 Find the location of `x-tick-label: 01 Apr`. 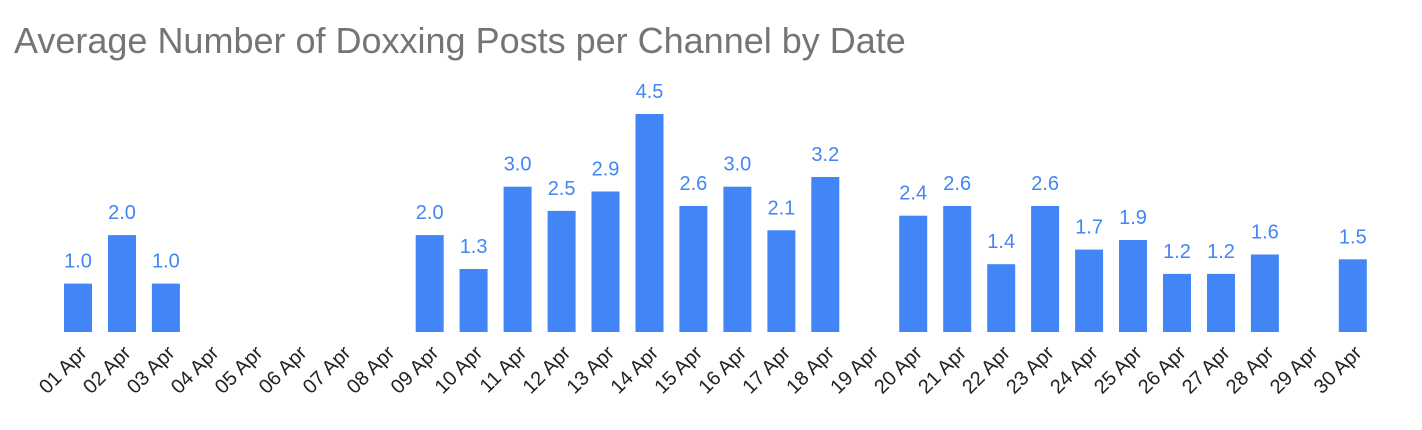

x-tick-label: 01 Apr is located at coordinates (63, 370).